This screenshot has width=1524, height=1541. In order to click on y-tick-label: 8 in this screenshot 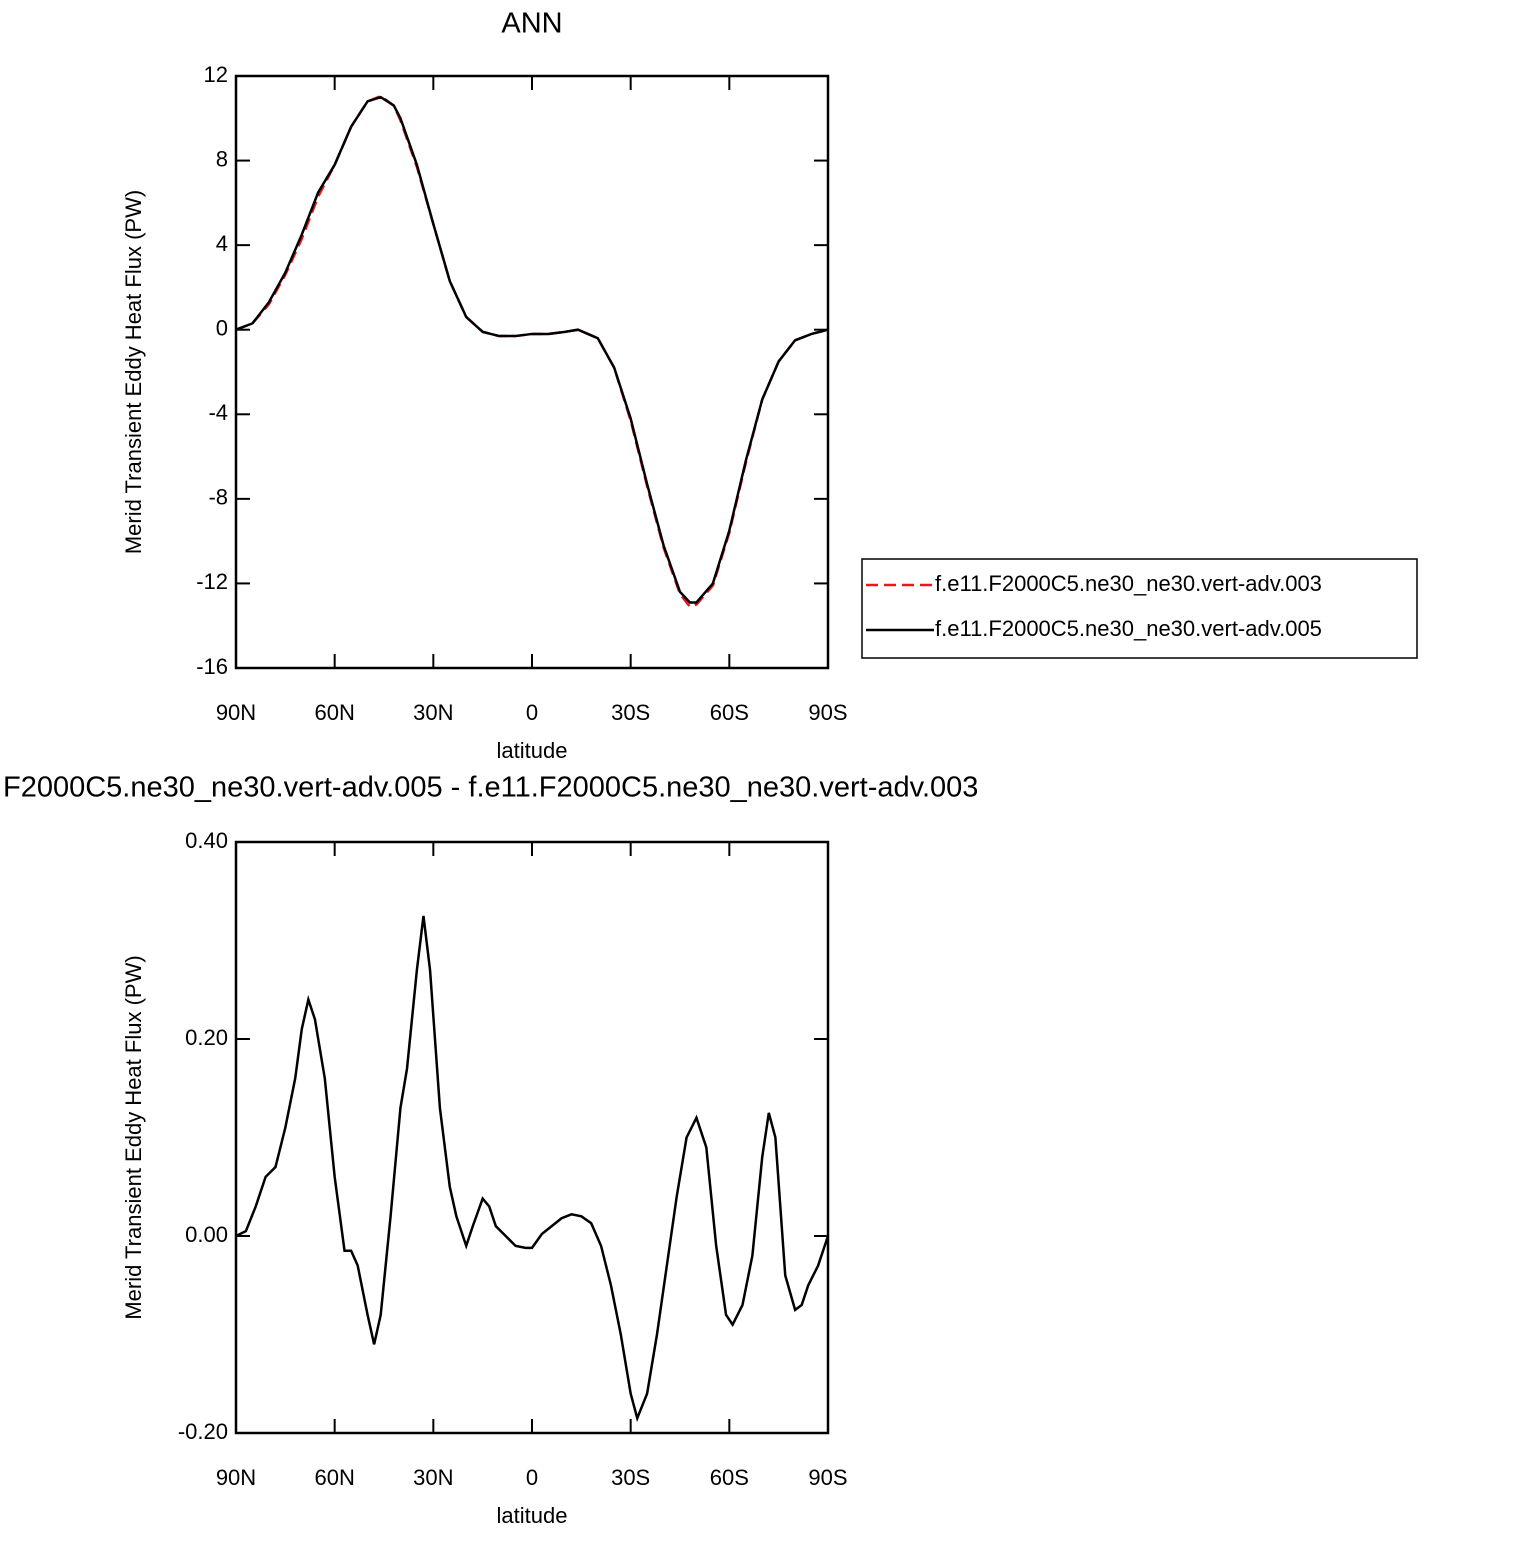, I will do `click(222, 158)`.